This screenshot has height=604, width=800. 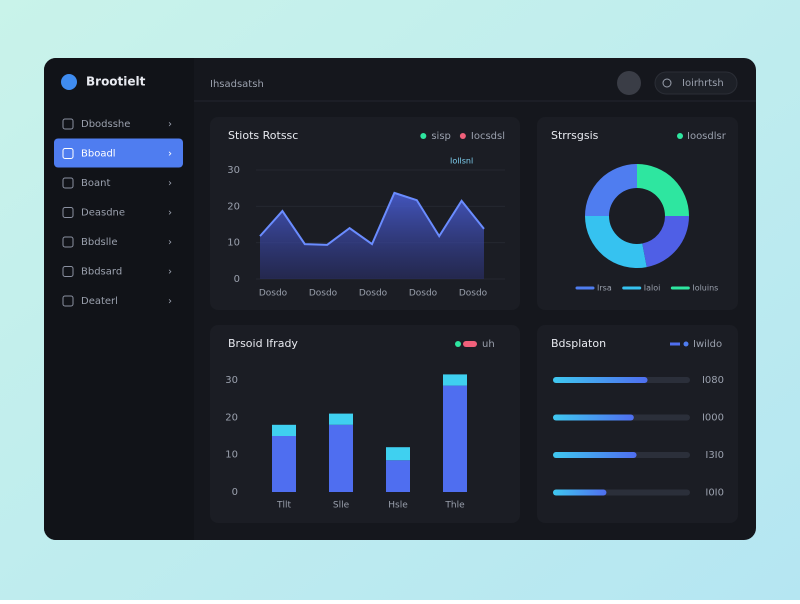 What do you see at coordinates (116, 82) in the screenshot?
I see `brand: Brootielt` at bounding box center [116, 82].